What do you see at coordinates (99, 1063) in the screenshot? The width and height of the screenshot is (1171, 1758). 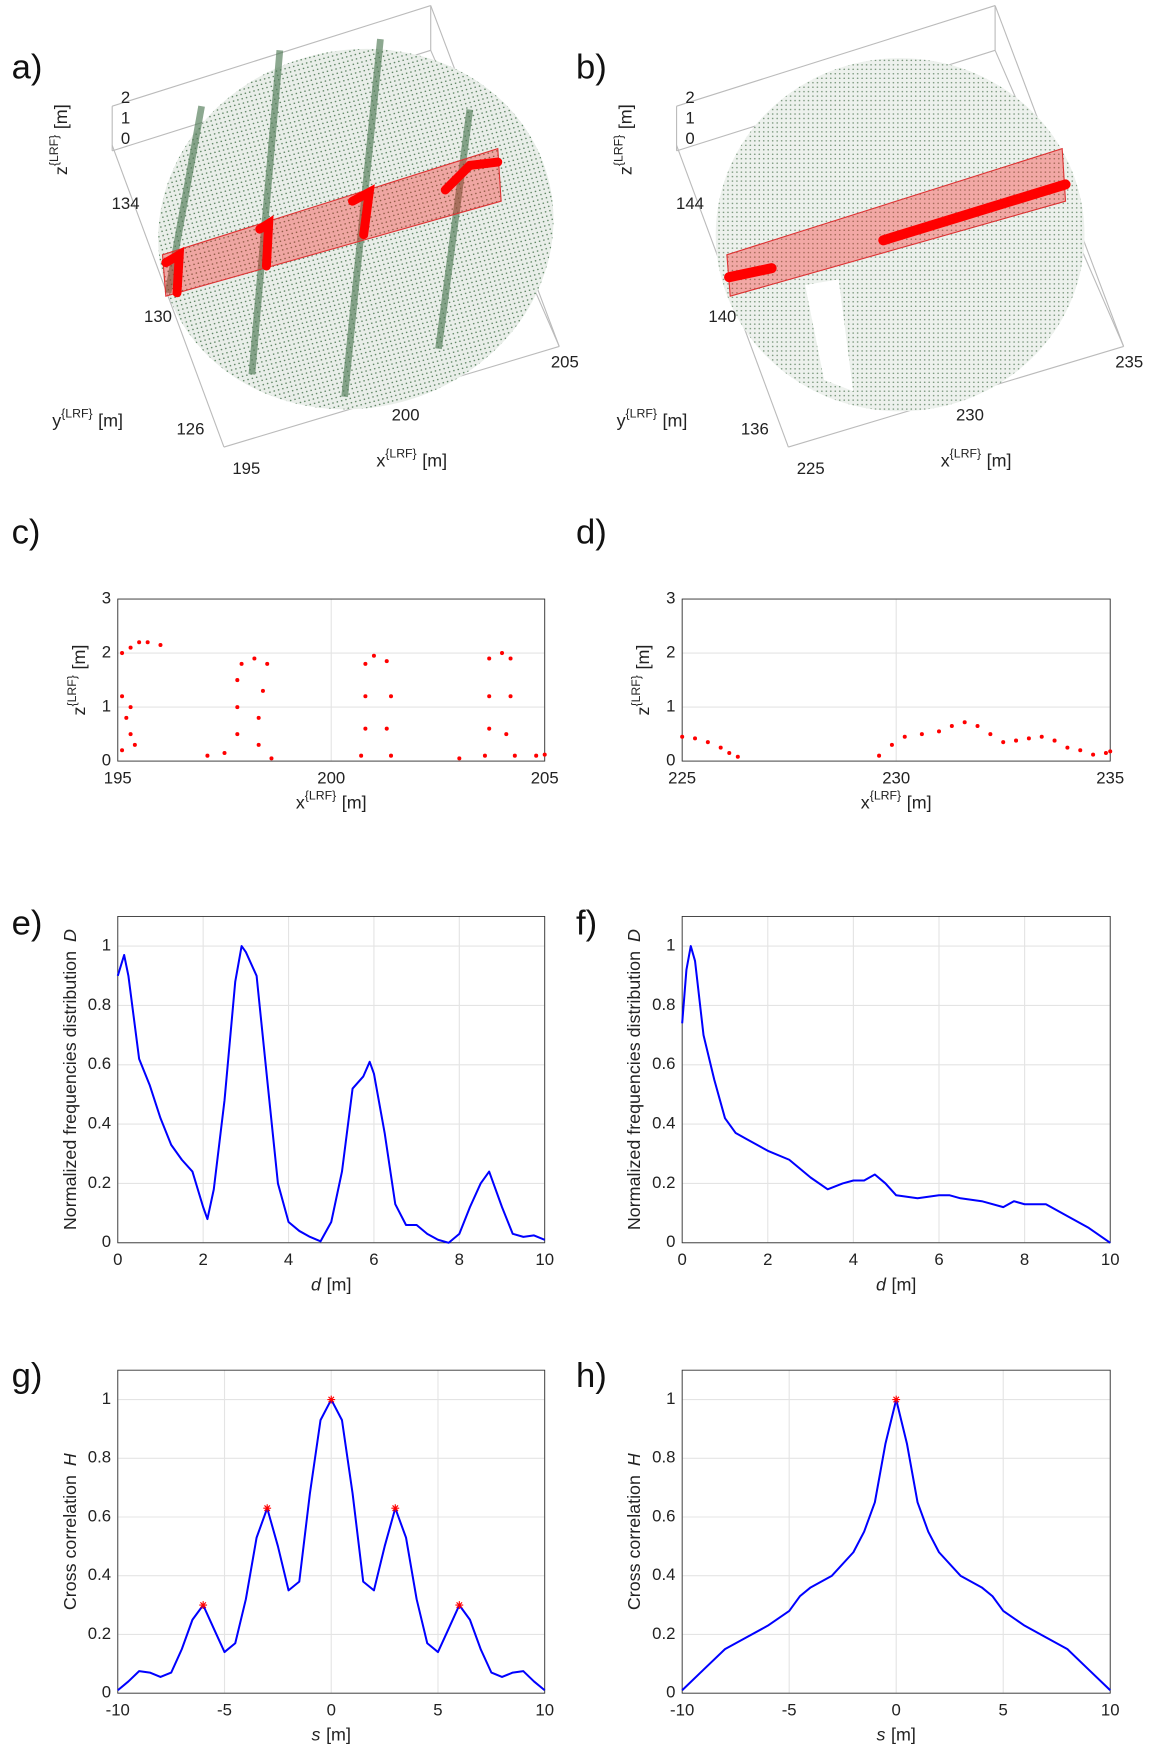 I see `y-tick-label: 0.6` at bounding box center [99, 1063].